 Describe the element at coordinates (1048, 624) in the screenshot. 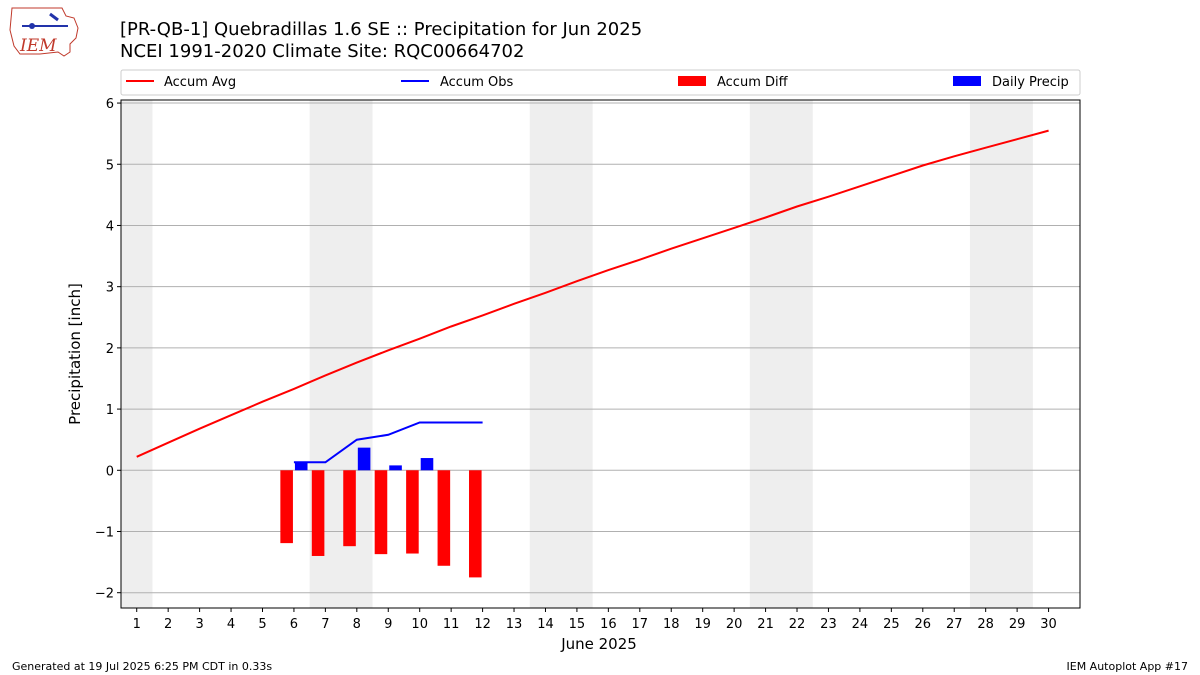

I see `x-tick-label: 30` at that location.